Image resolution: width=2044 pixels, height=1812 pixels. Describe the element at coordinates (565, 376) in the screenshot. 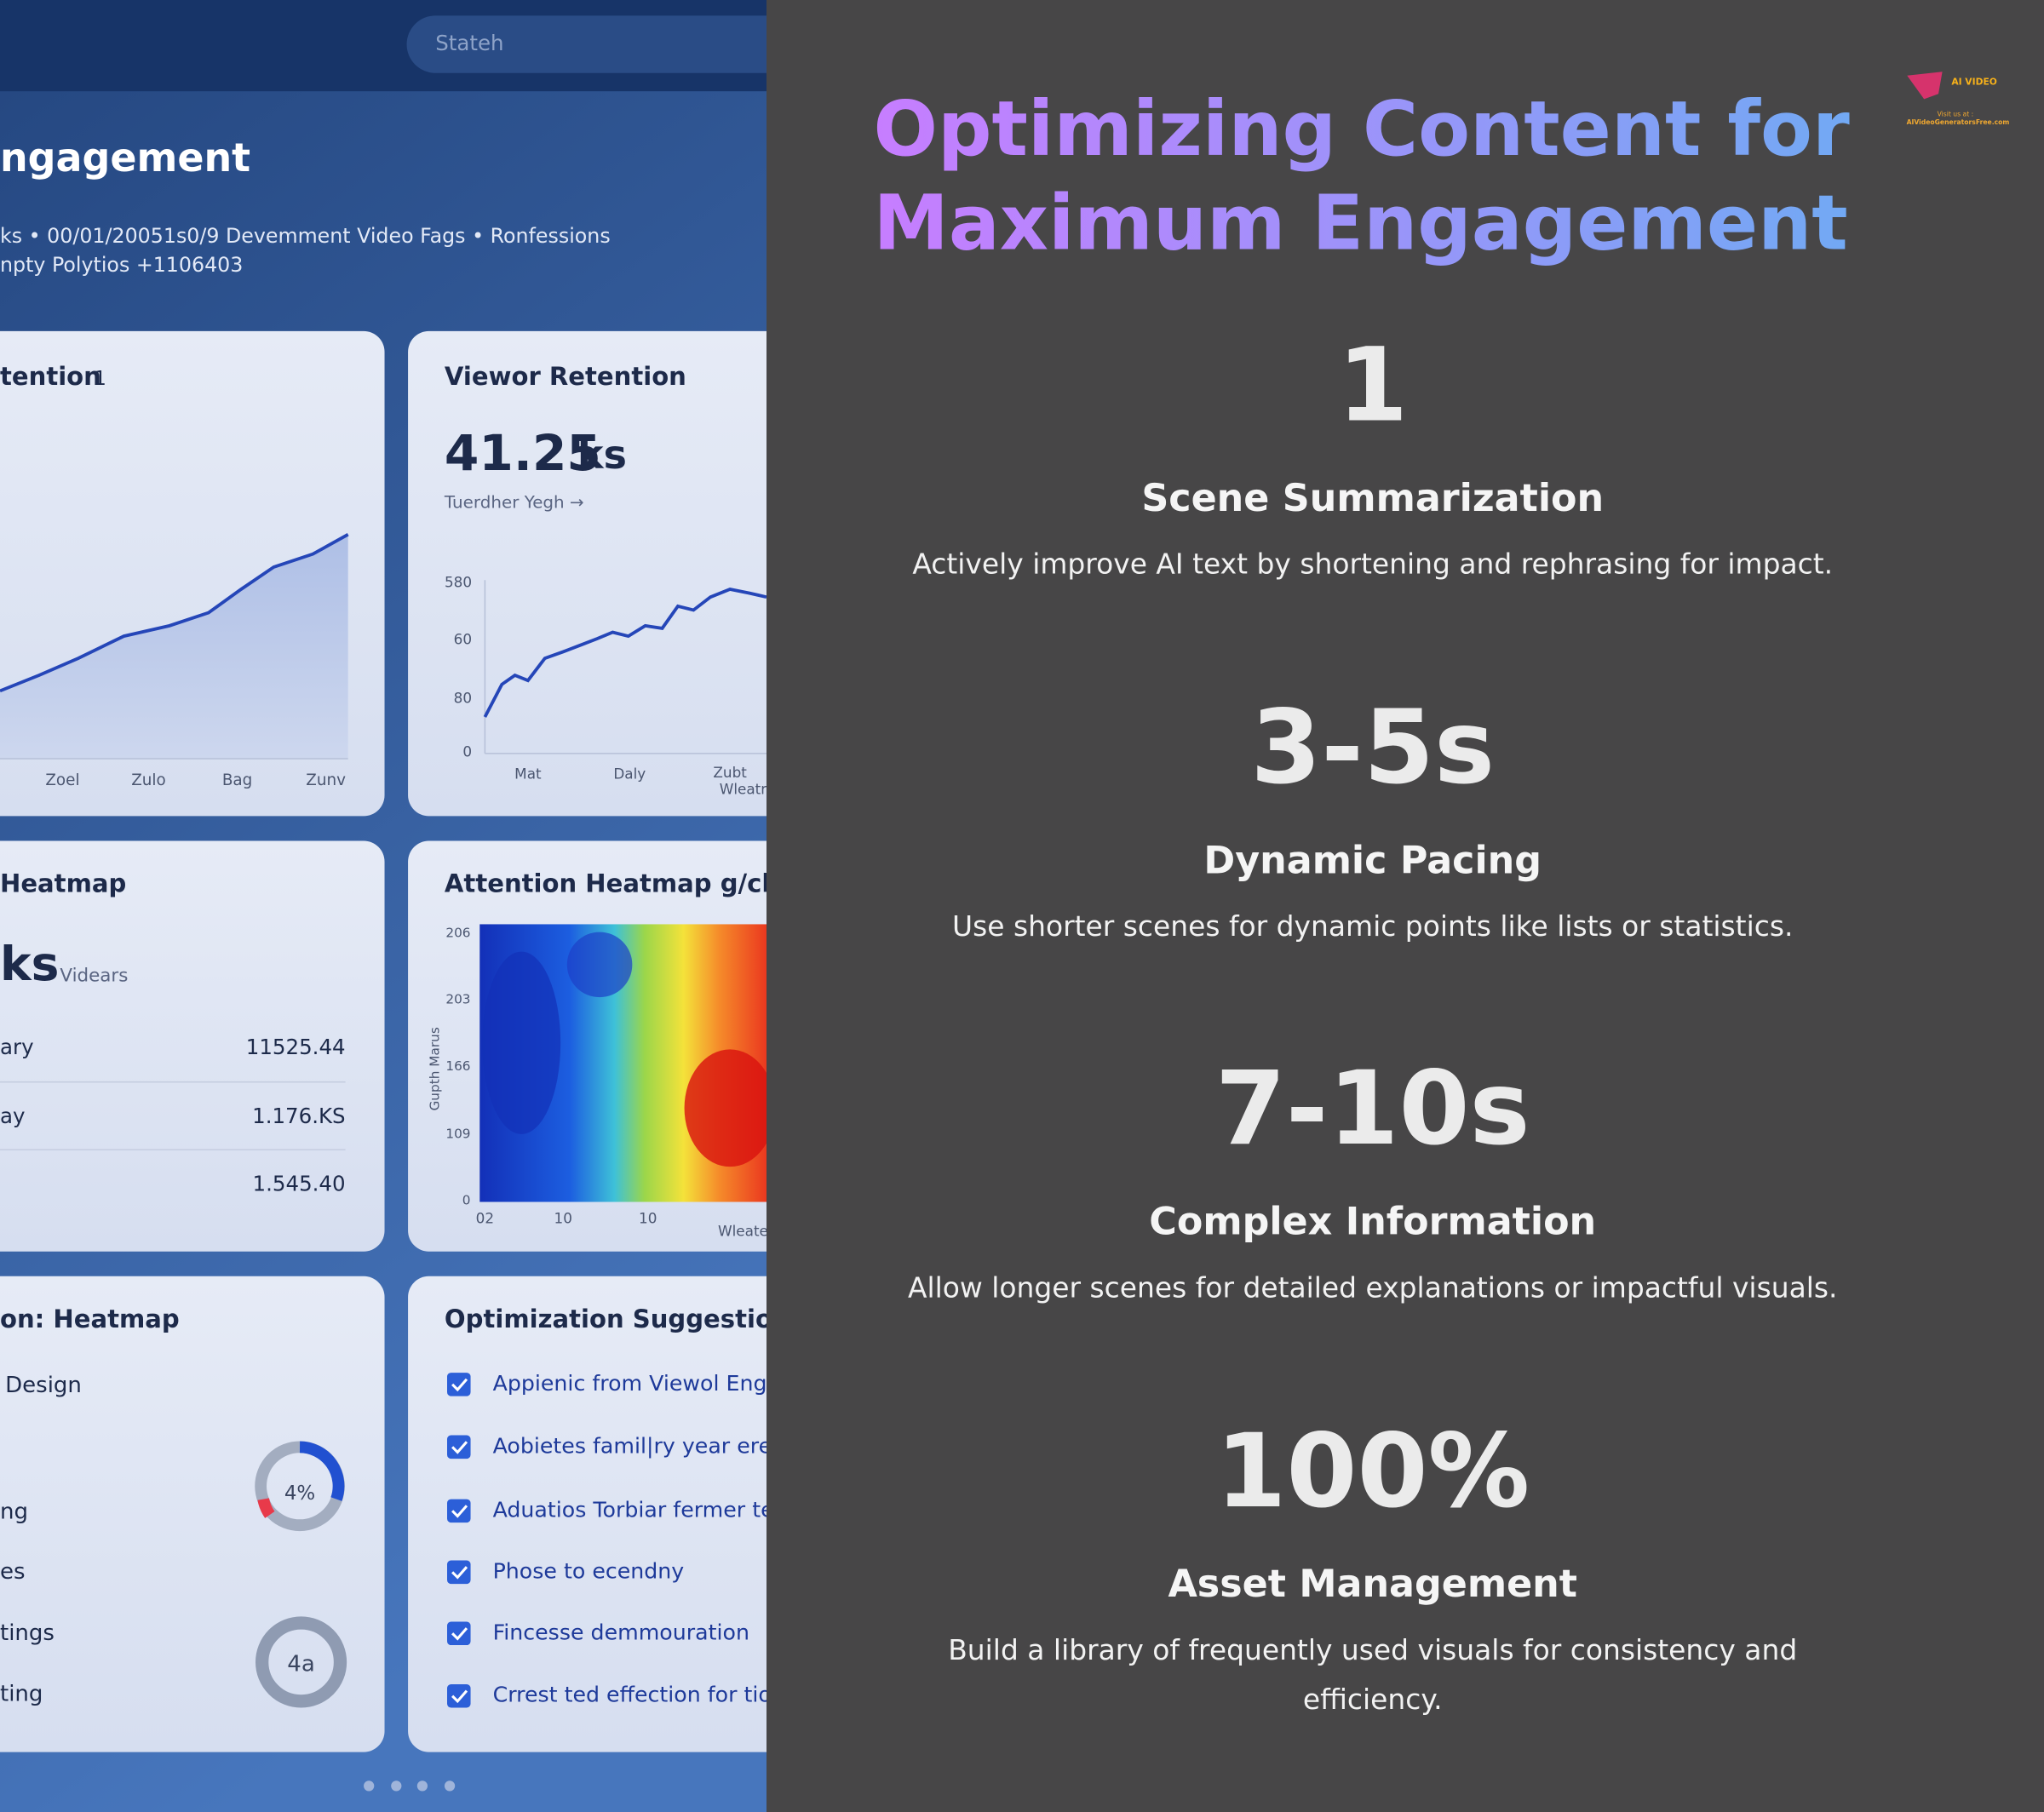

I see `card-title: Viewor Retention` at that location.